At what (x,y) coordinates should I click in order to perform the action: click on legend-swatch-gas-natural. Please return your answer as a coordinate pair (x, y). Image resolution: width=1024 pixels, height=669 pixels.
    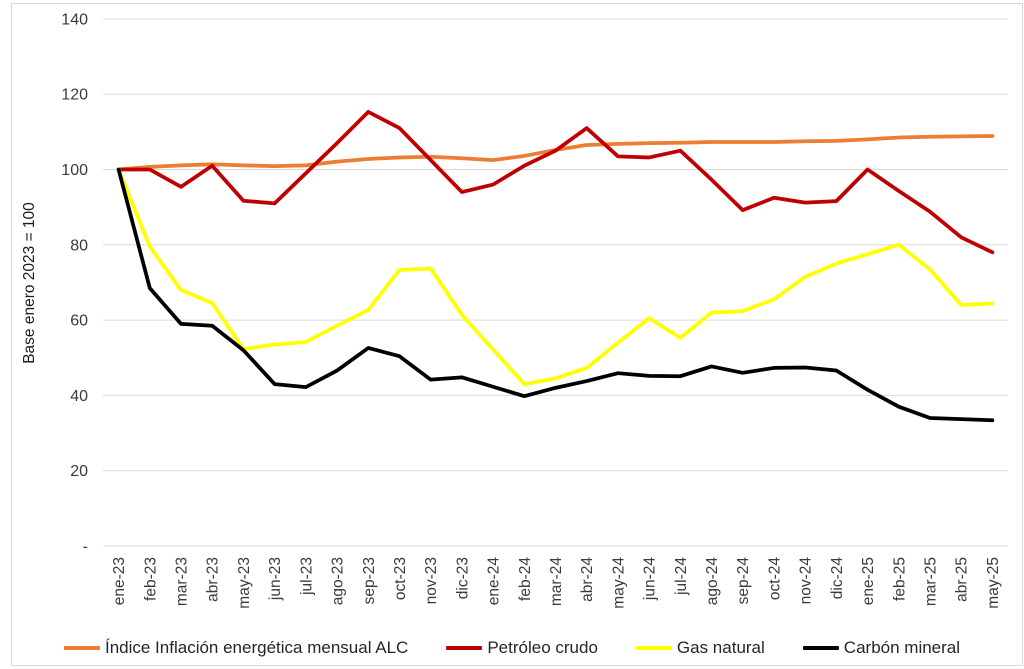
    Looking at the image, I should click on (653, 648).